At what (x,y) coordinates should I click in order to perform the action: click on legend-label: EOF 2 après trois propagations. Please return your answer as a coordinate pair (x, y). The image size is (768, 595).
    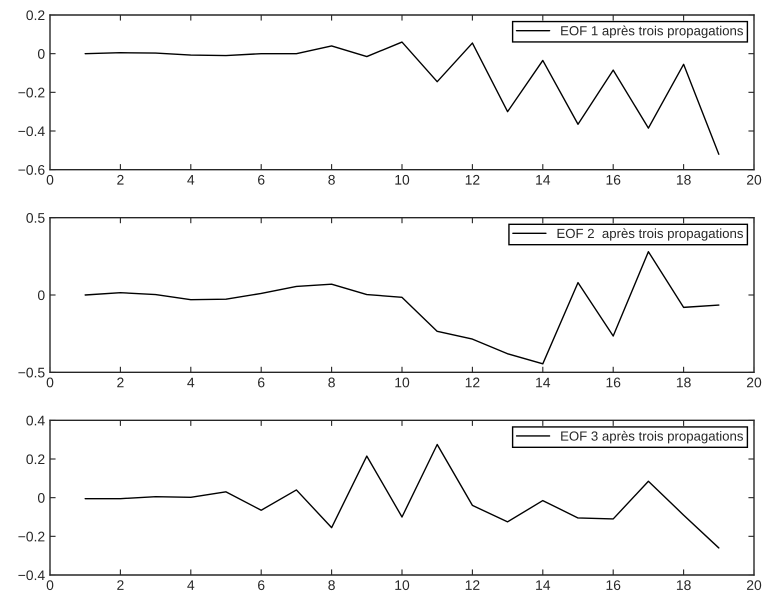
    Looking at the image, I should click on (650, 234).